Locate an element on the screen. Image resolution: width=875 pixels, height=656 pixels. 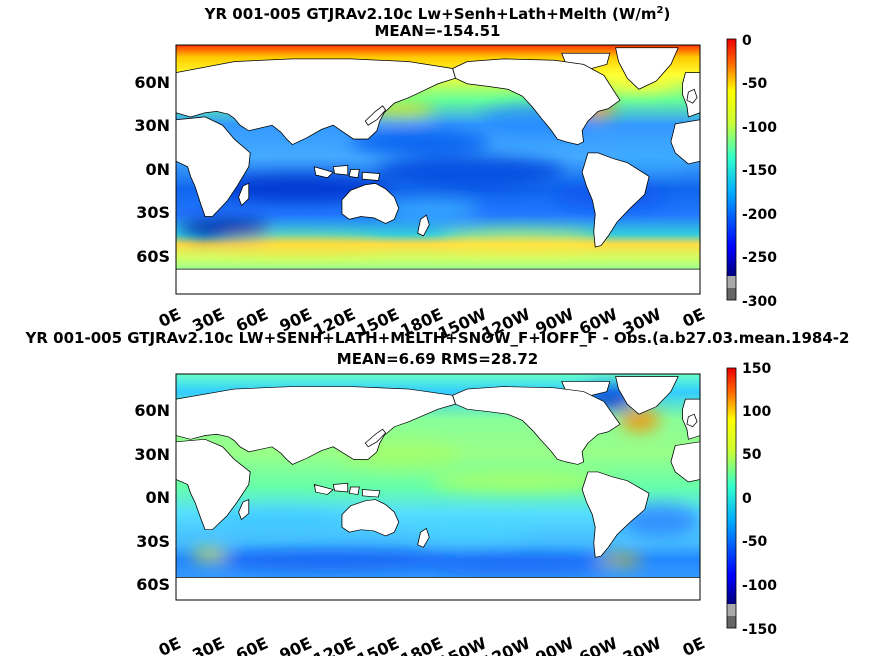
map1-colorbar: 0 -50 -100 -150 -200 -250 -300 is located at coordinates (751, 171).